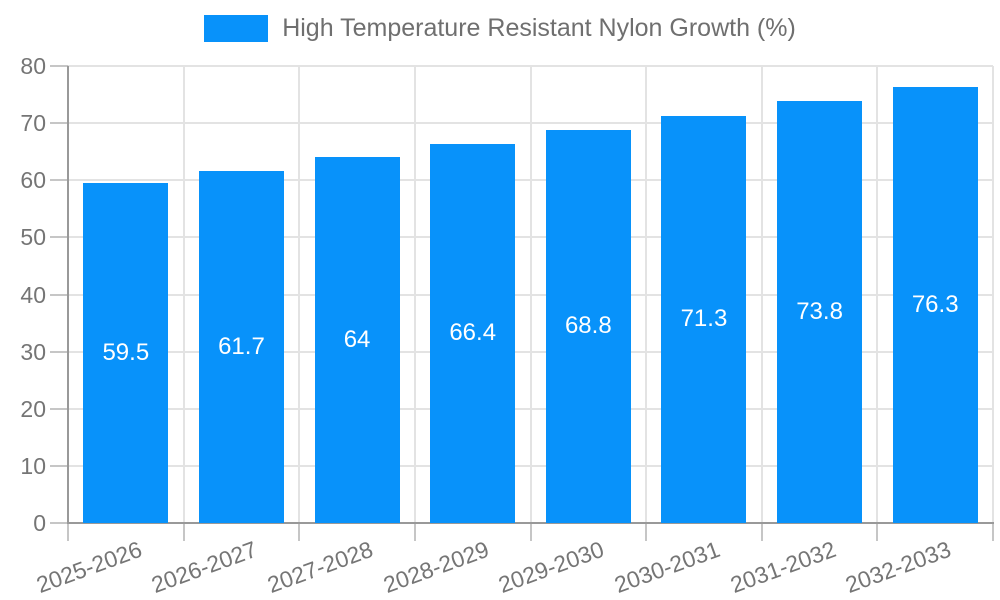 This screenshot has width=1000, height=600. I want to click on bar-value-label: 59.5, so click(126, 353).